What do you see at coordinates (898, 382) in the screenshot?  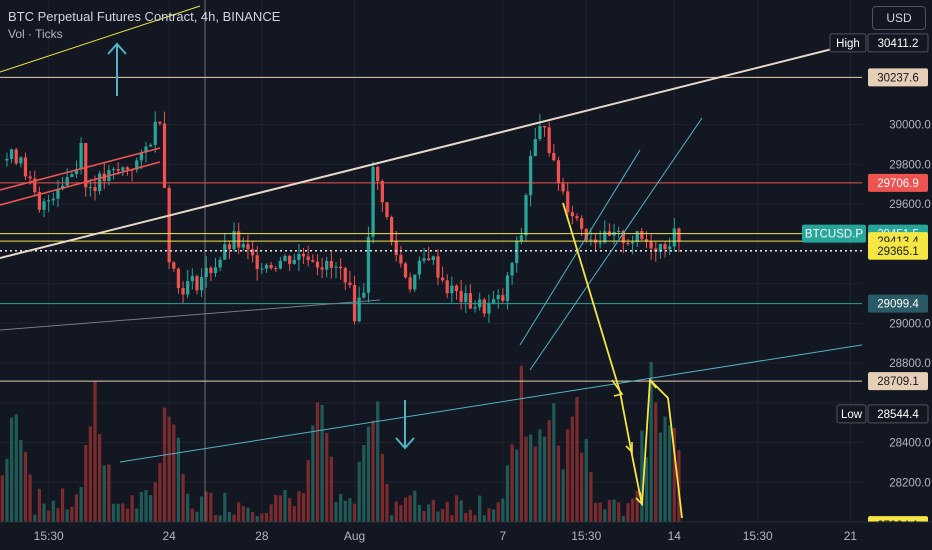 I see `price-label-text: 28709.1` at bounding box center [898, 382].